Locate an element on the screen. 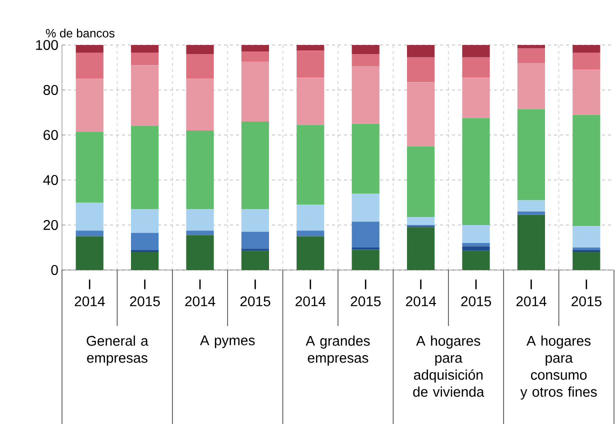 Image resolution: width=616 pixels, height=424 pixels. y-tick-label: 20 is located at coordinates (51, 225).